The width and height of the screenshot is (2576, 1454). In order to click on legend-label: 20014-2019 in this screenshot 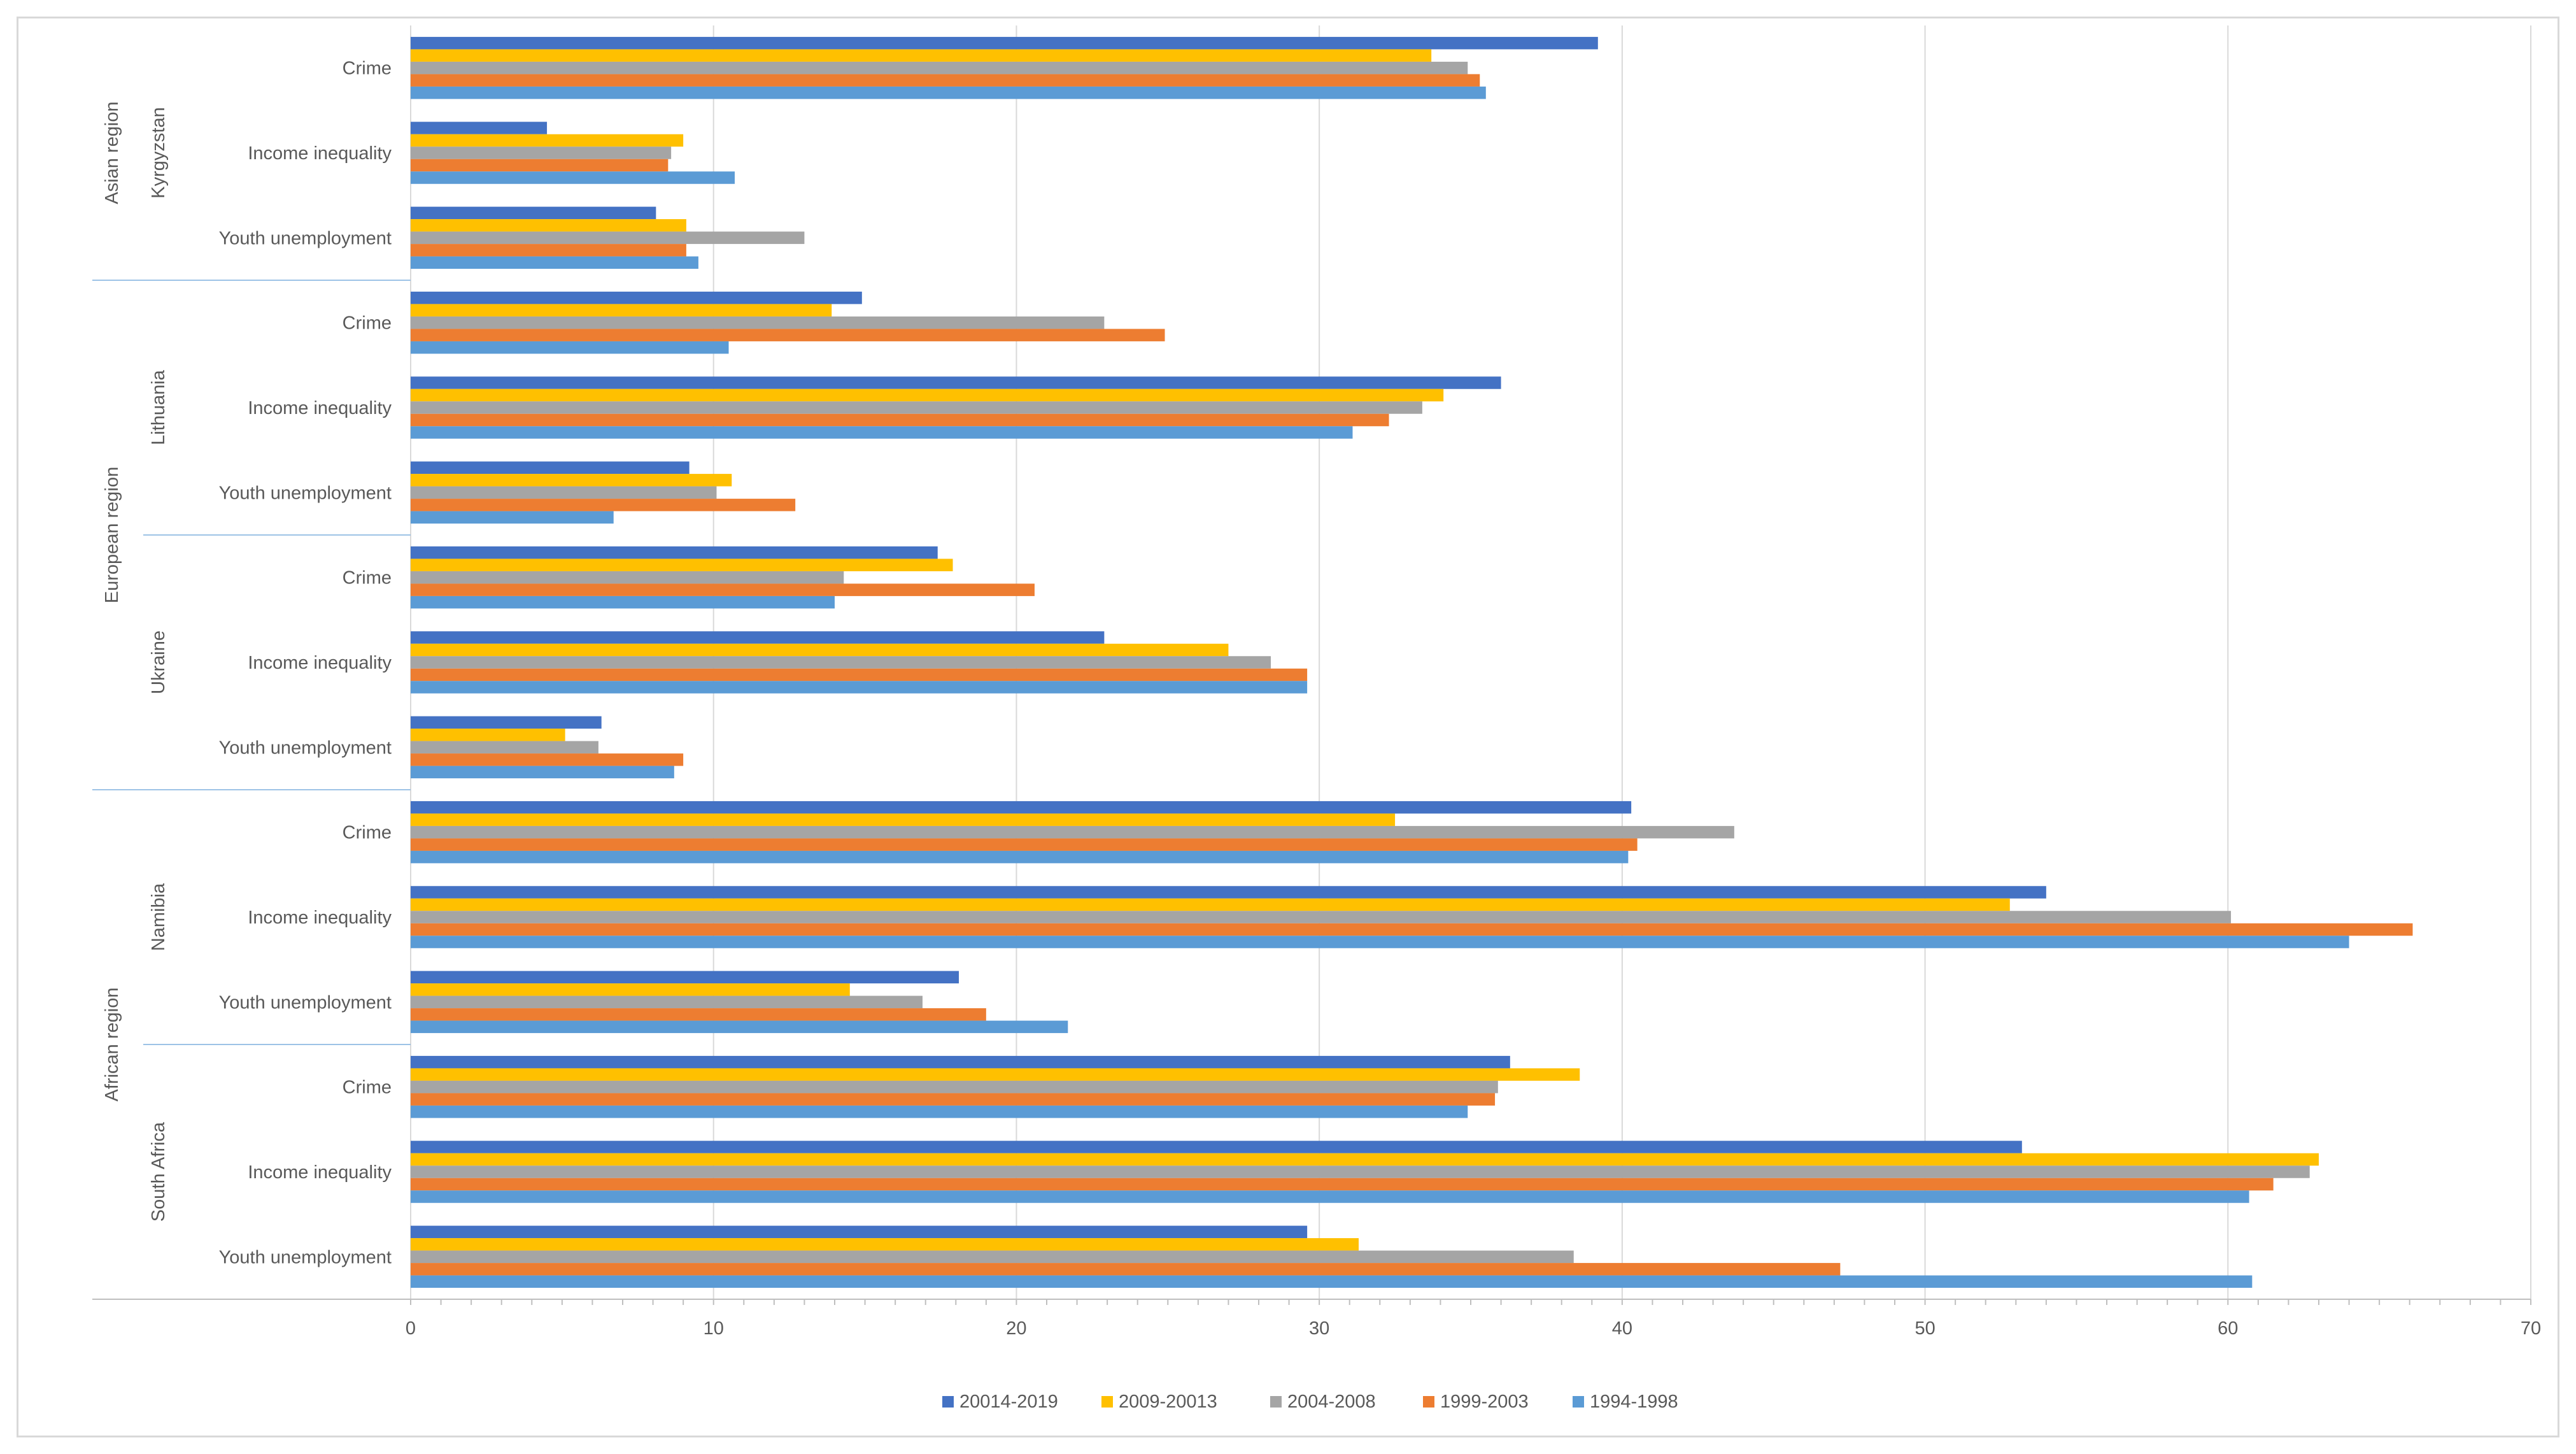, I will do `click(1008, 1402)`.